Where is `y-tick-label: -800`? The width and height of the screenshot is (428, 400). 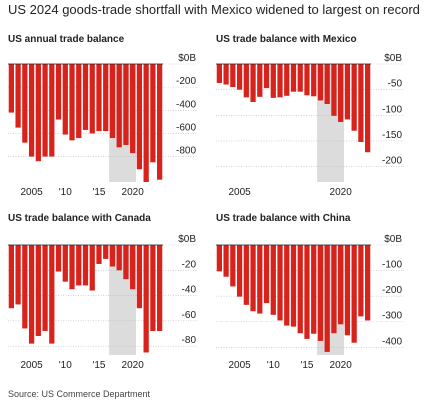 y-tick-label: -800 is located at coordinates (186, 151).